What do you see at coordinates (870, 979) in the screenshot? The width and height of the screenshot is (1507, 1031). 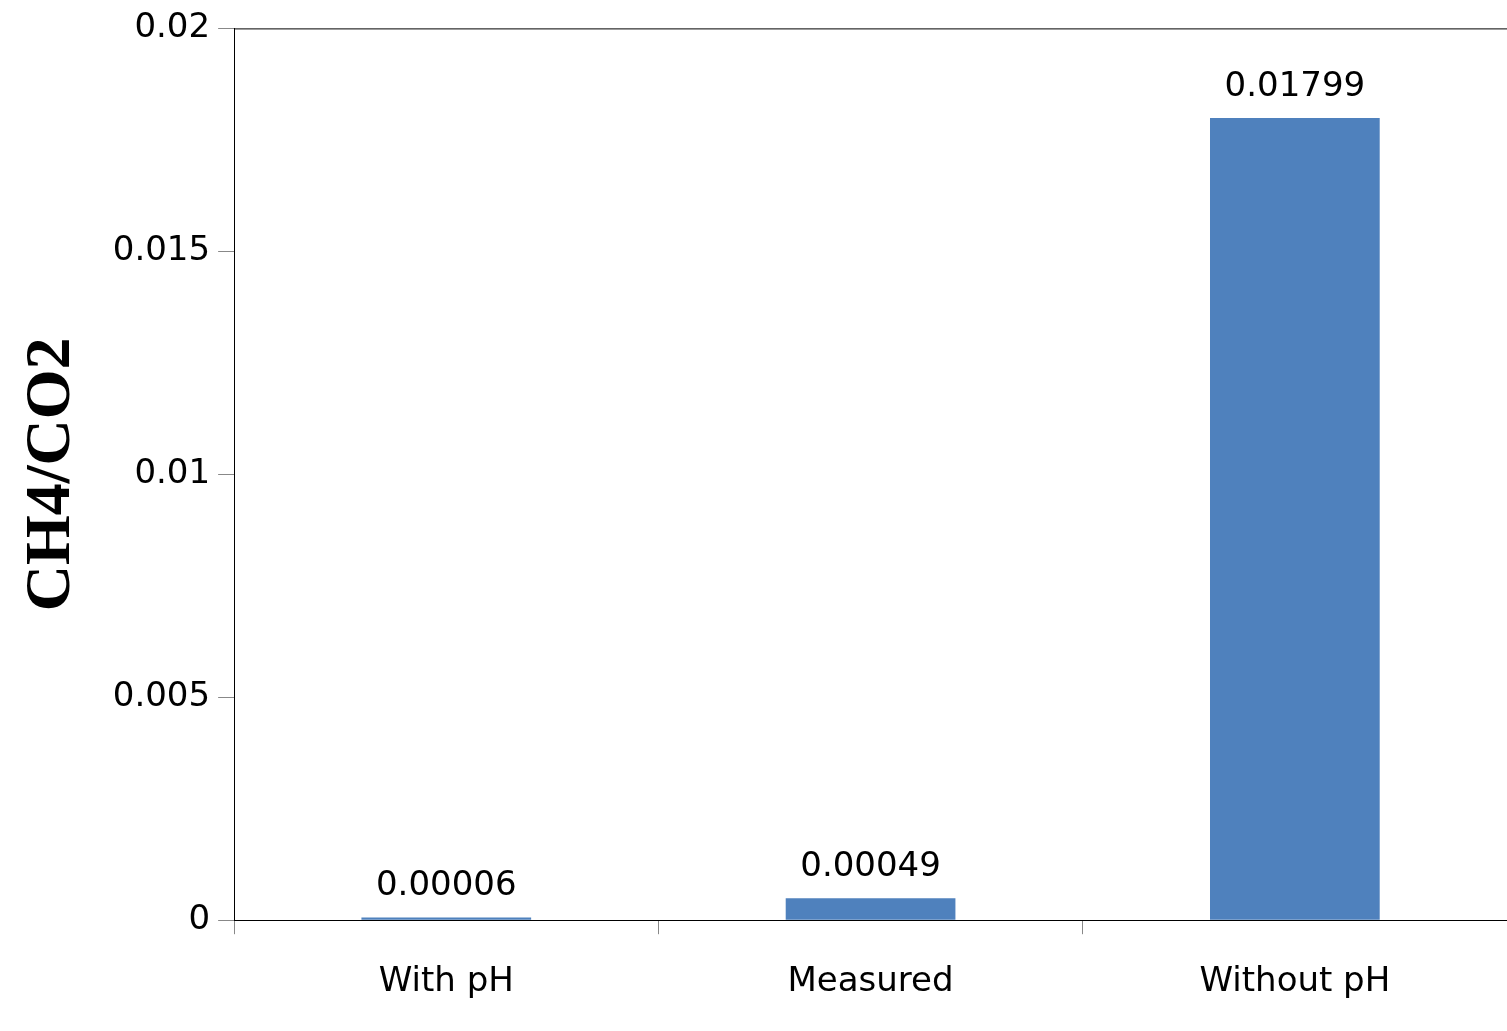 I see `x-tick-label: Measured` at bounding box center [870, 979].